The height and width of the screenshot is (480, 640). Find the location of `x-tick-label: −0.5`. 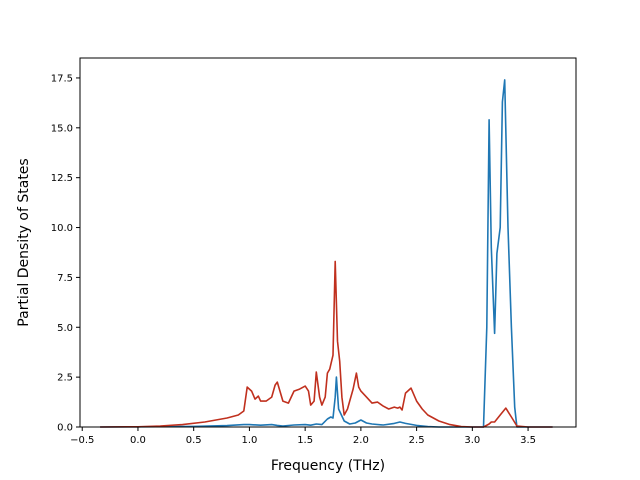

x-tick-label: −0.5 is located at coordinates (82, 440).